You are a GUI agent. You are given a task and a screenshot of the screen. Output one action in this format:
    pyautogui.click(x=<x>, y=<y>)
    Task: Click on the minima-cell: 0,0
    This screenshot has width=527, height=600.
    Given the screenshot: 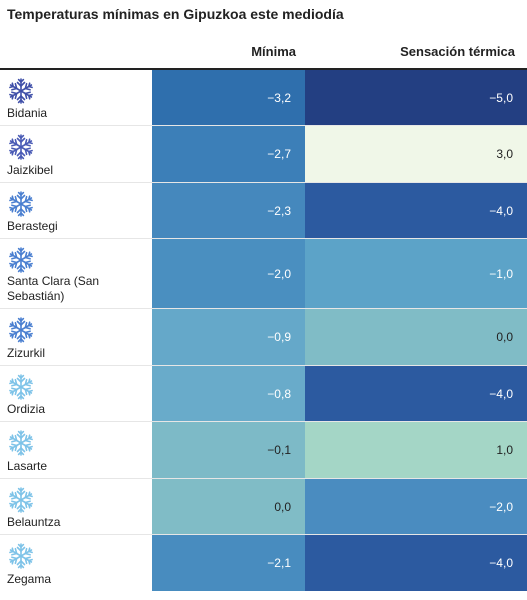 What is the action you would take?
    pyautogui.click(x=228, y=506)
    